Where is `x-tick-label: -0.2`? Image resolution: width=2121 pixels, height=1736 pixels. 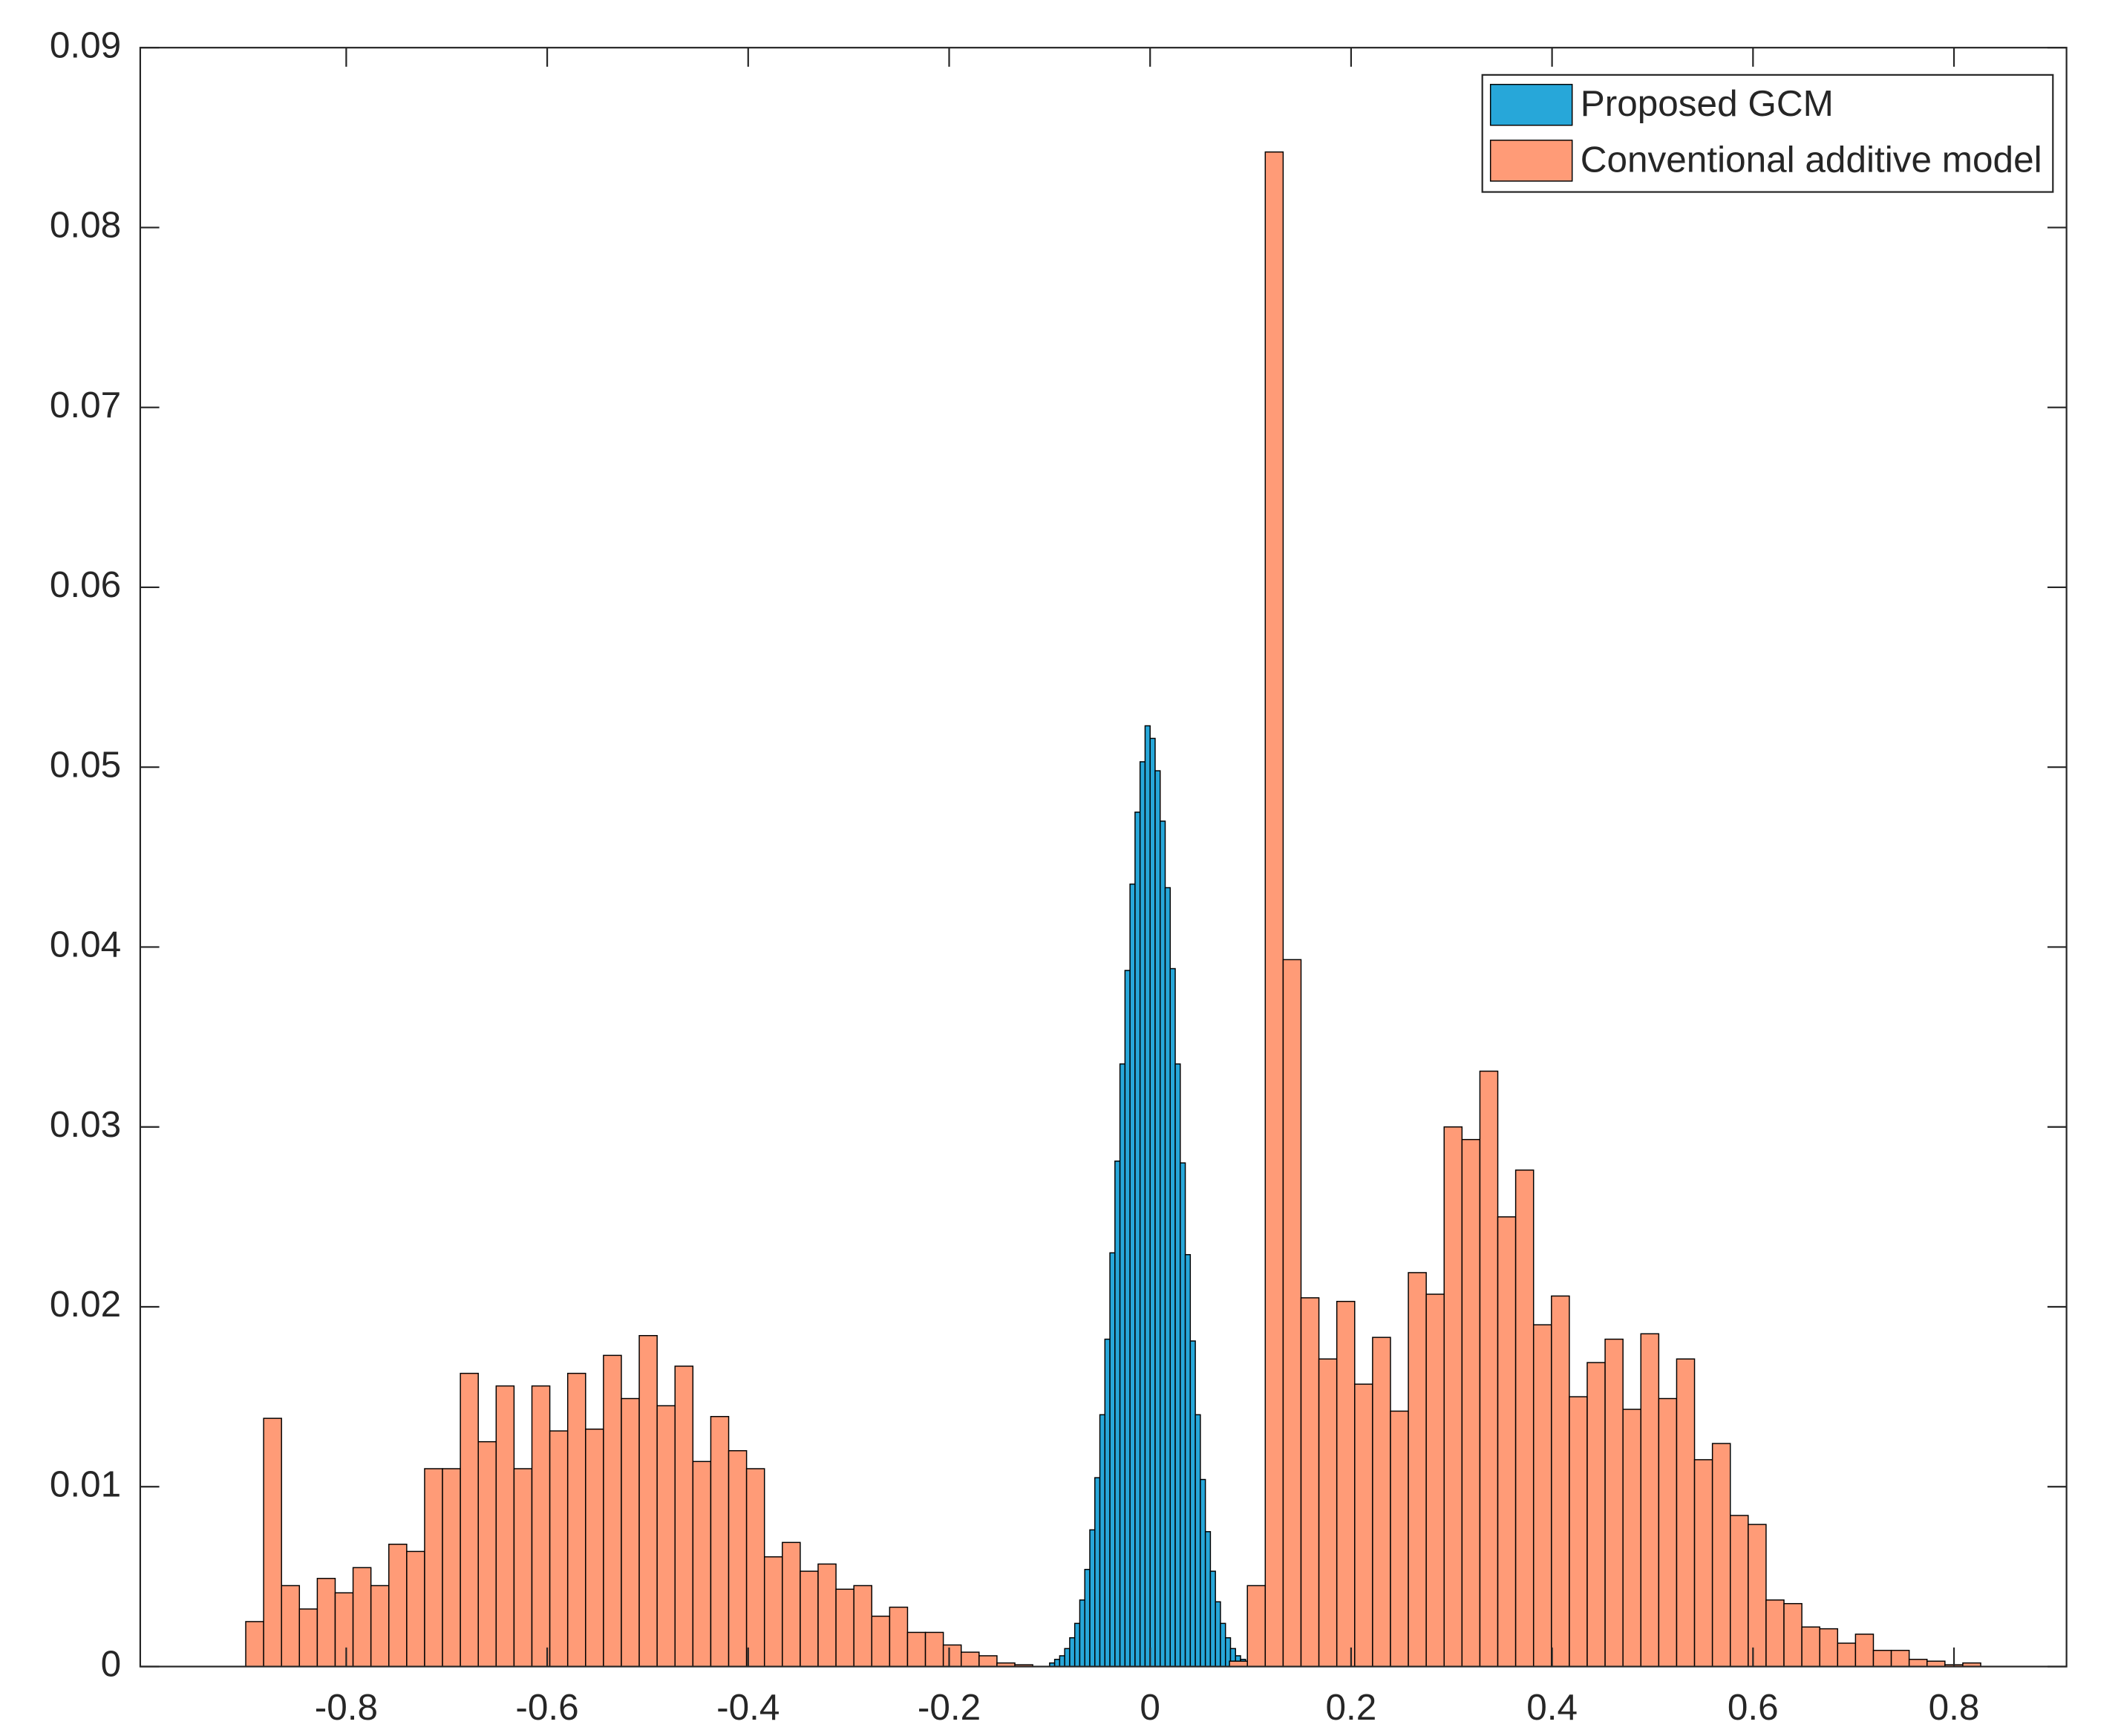
x-tick-label: -0.2 is located at coordinates (949, 1707).